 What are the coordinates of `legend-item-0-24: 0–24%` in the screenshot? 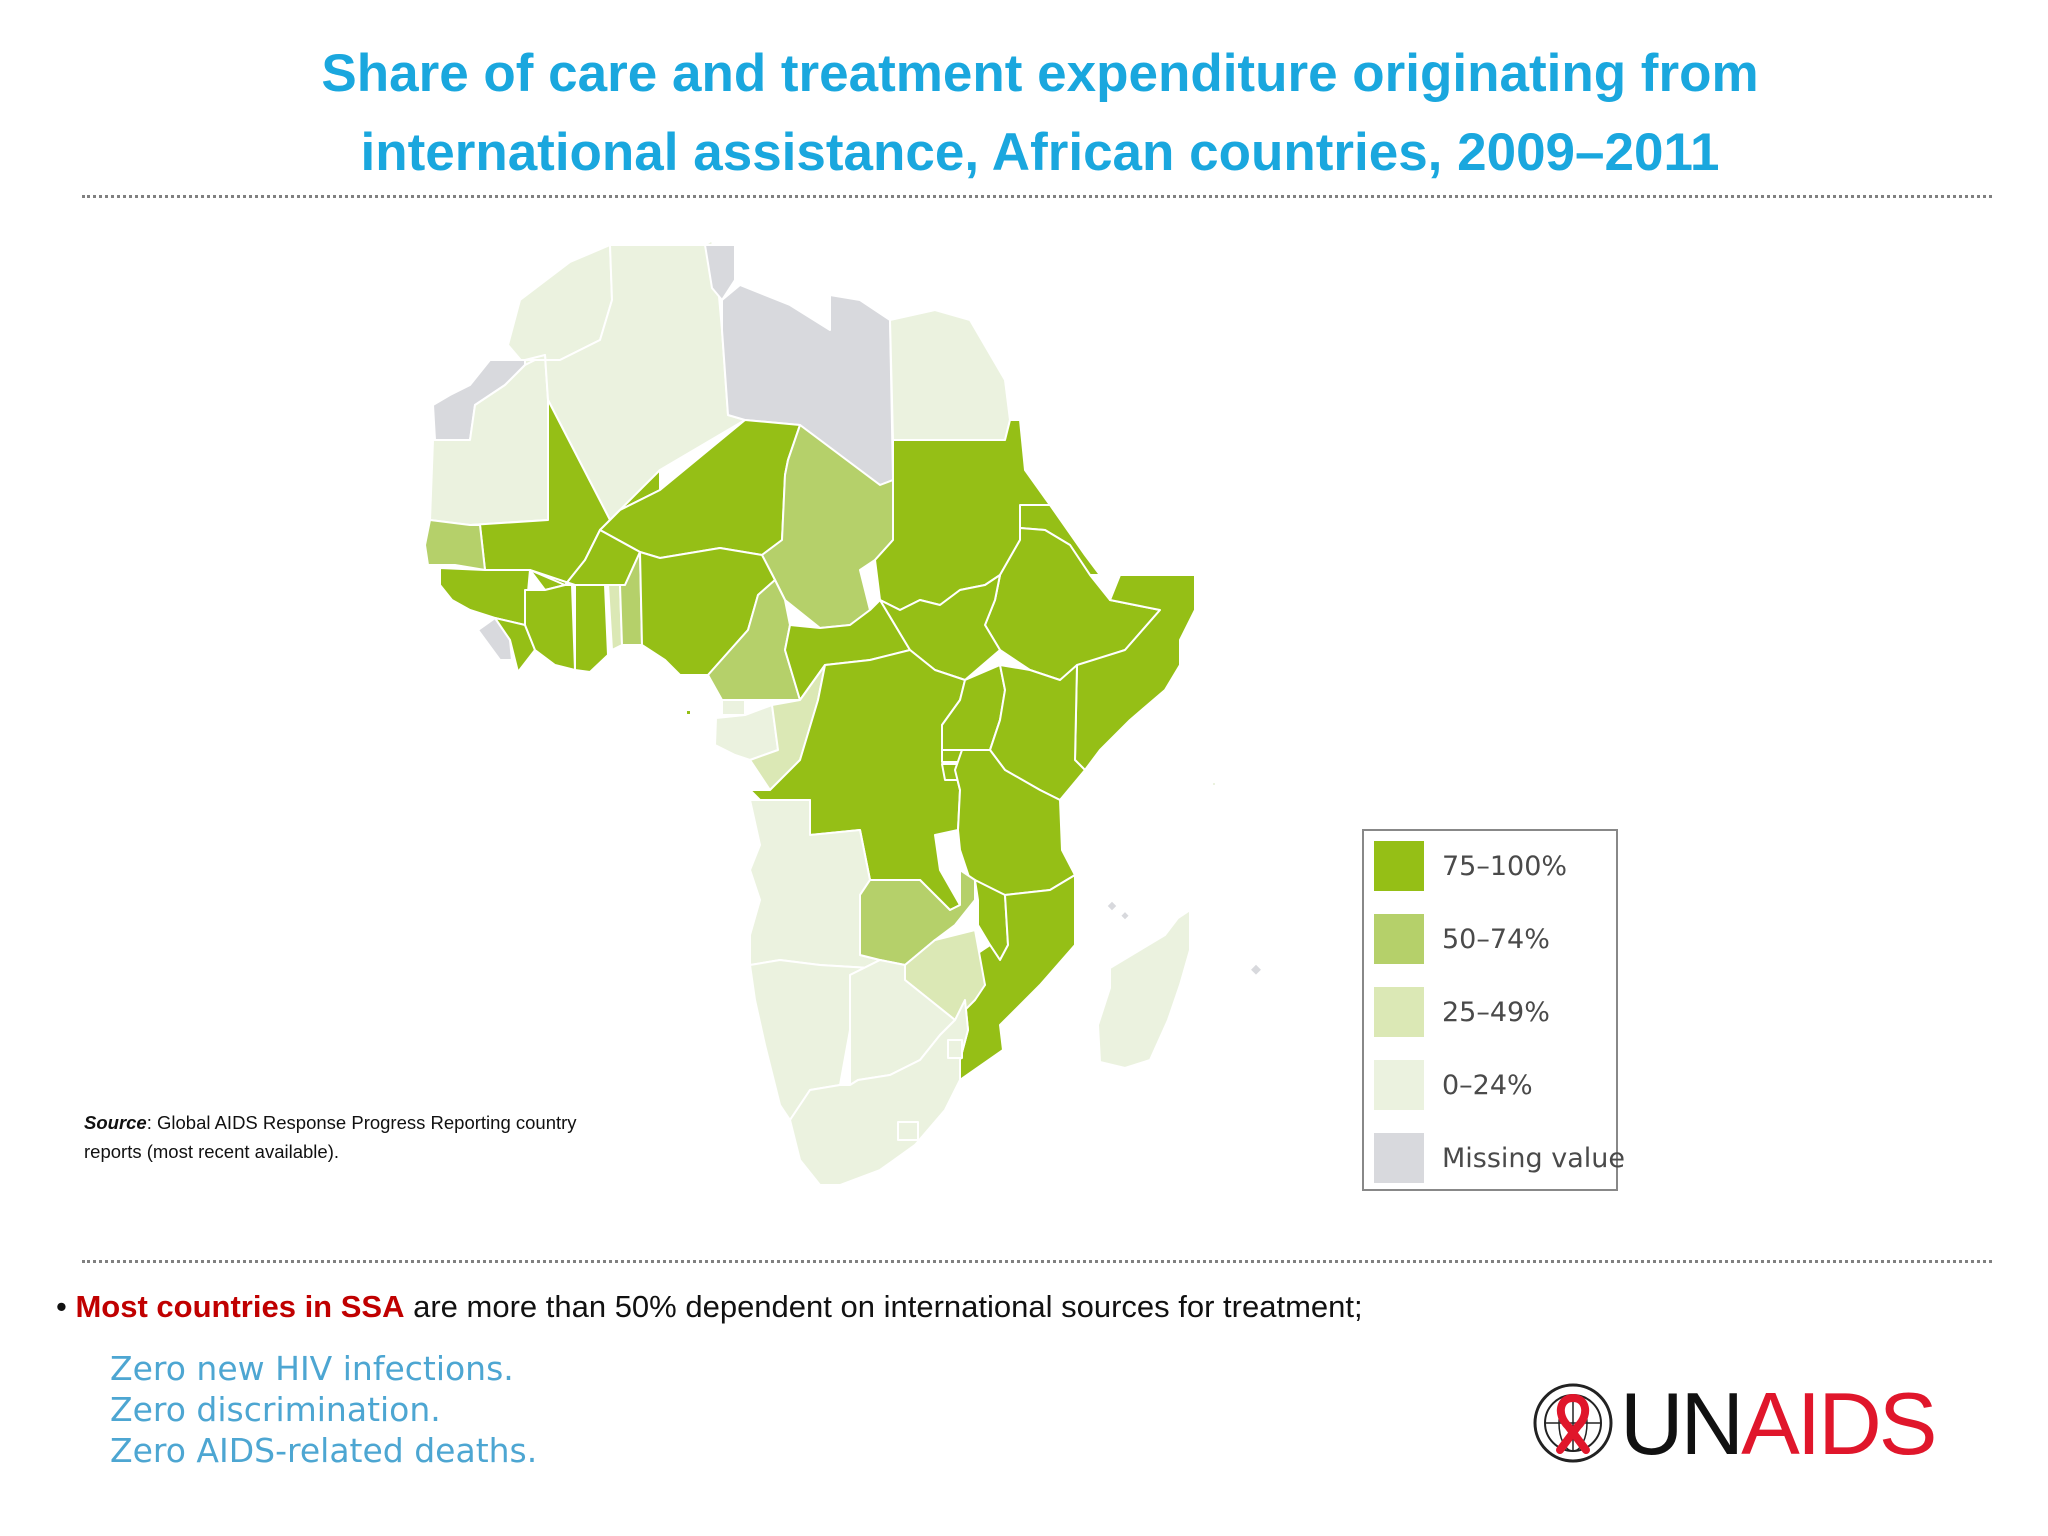 It's located at (1494, 1085).